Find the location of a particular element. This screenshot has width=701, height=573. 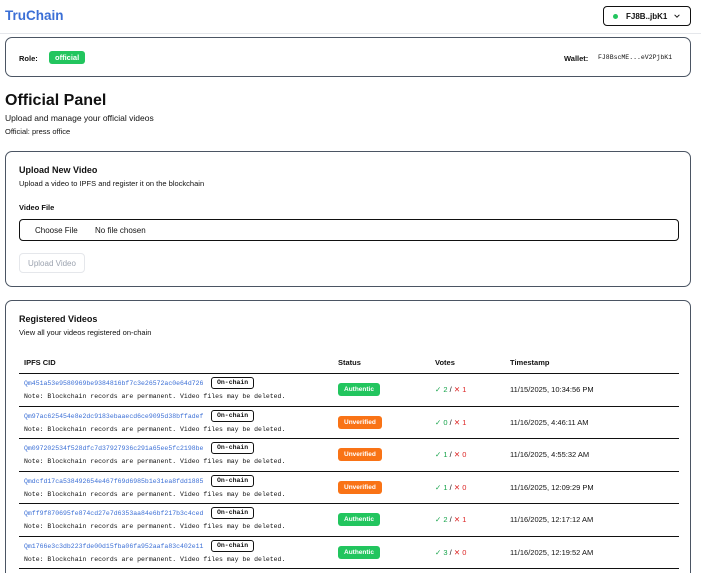

timestamp: 11/15/2025, 10:34:56 PM is located at coordinates (552, 389).